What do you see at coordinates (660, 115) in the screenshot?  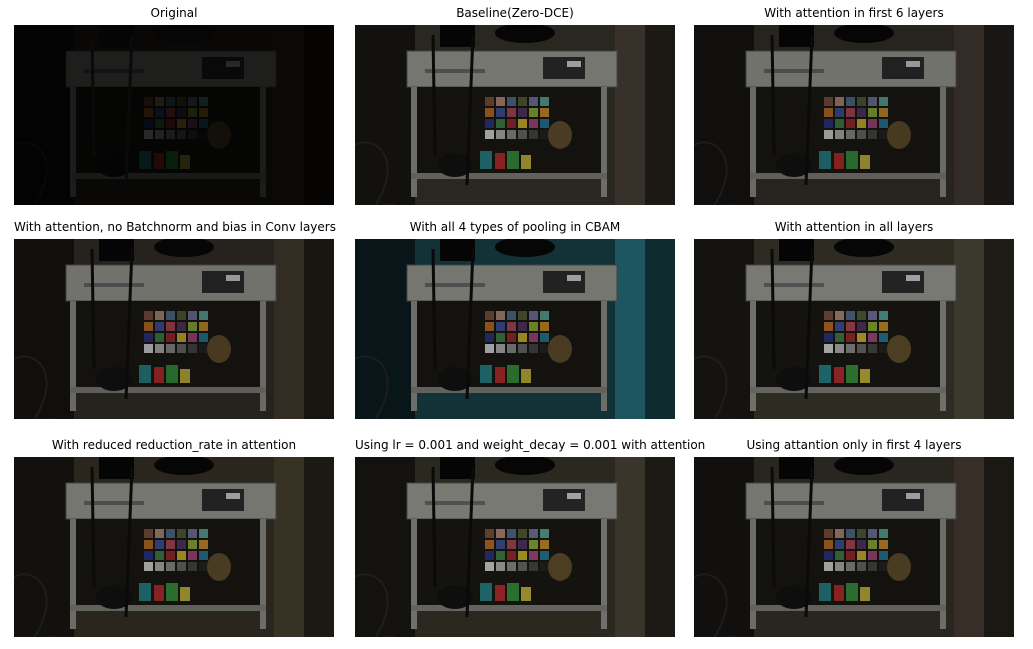 I see `right-shadow` at bounding box center [660, 115].